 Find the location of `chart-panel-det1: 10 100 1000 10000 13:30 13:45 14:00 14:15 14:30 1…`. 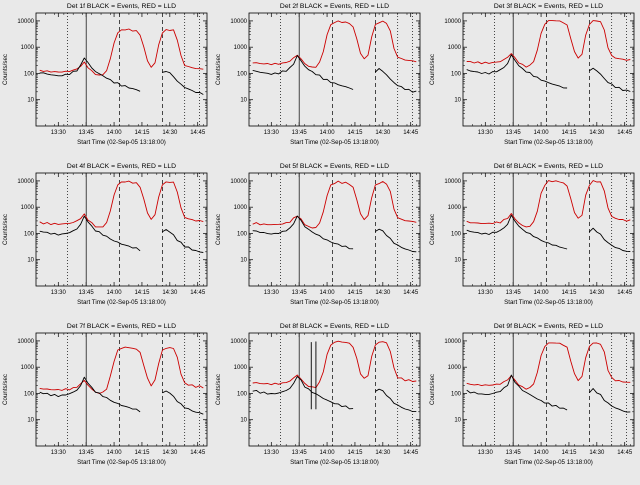

chart-panel-det1: 10 100 1000 10000 13:30 13:45 14:00 14:15 14:30 1… is located at coordinates (106, 80).